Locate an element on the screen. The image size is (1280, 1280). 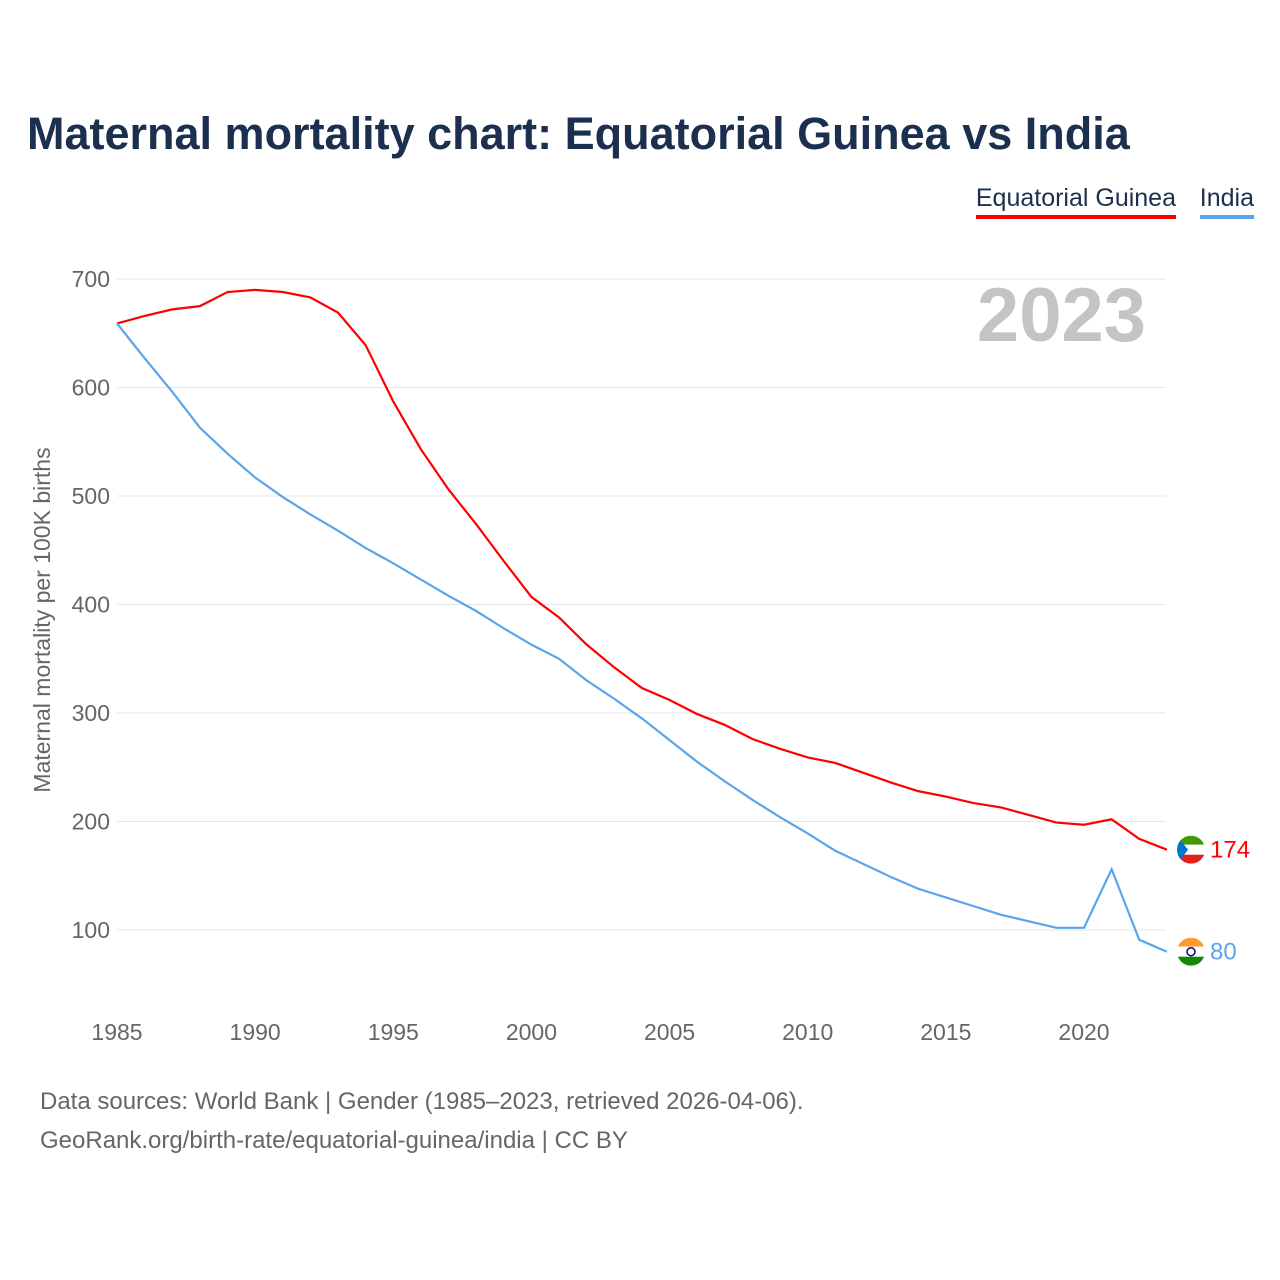
x-tick-label: 2005 is located at coordinates (669, 1032).